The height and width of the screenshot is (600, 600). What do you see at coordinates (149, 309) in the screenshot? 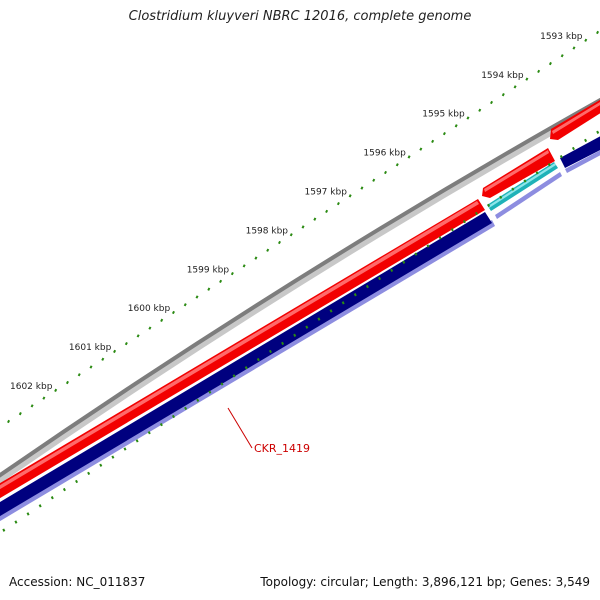
I see `ruler-label: 1600 kbp` at bounding box center [149, 309].